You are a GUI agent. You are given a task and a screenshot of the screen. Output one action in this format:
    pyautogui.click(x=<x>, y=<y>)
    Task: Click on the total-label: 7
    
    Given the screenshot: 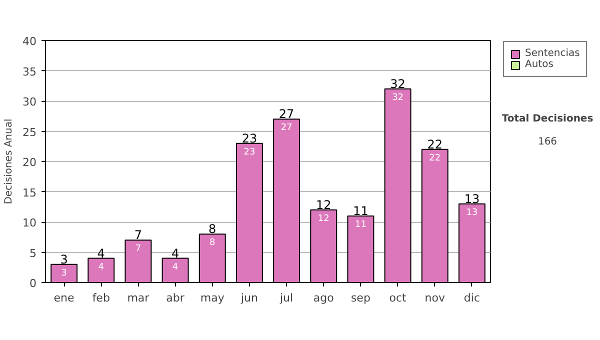 What is the action you would take?
    pyautogui.click(x=138, y=235)
    